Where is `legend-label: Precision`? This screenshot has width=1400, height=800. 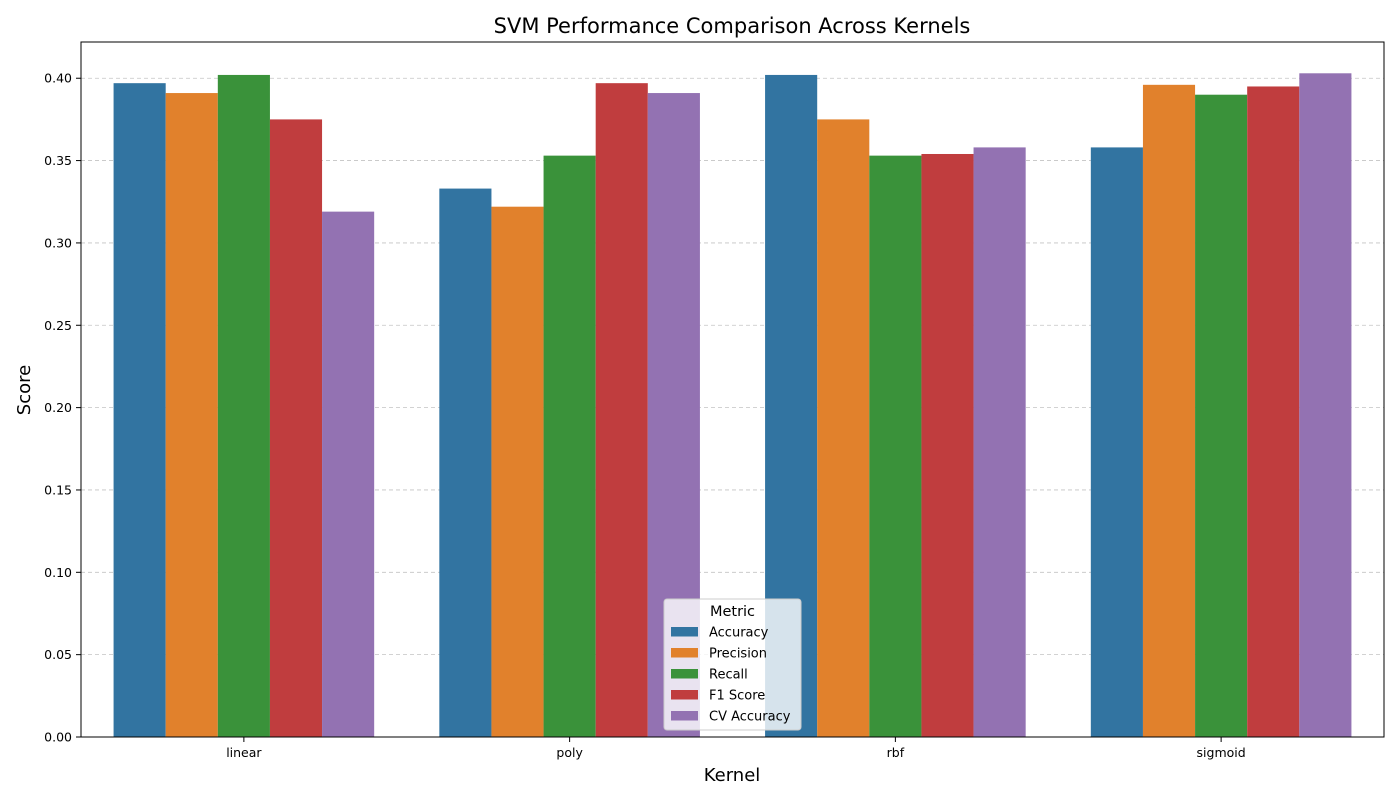
legend-label: Precision is located at coordinates (738, 654).